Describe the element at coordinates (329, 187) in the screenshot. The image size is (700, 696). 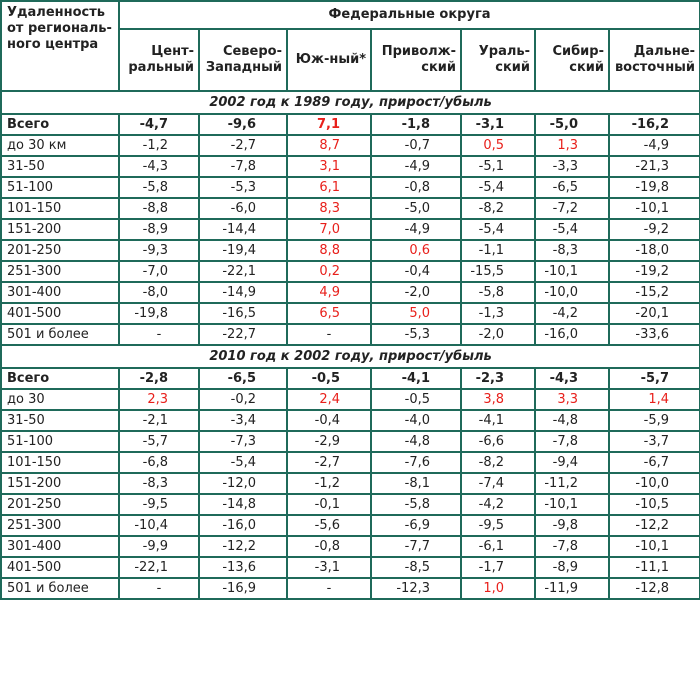
I see `value-cell: 6,1` at that location.